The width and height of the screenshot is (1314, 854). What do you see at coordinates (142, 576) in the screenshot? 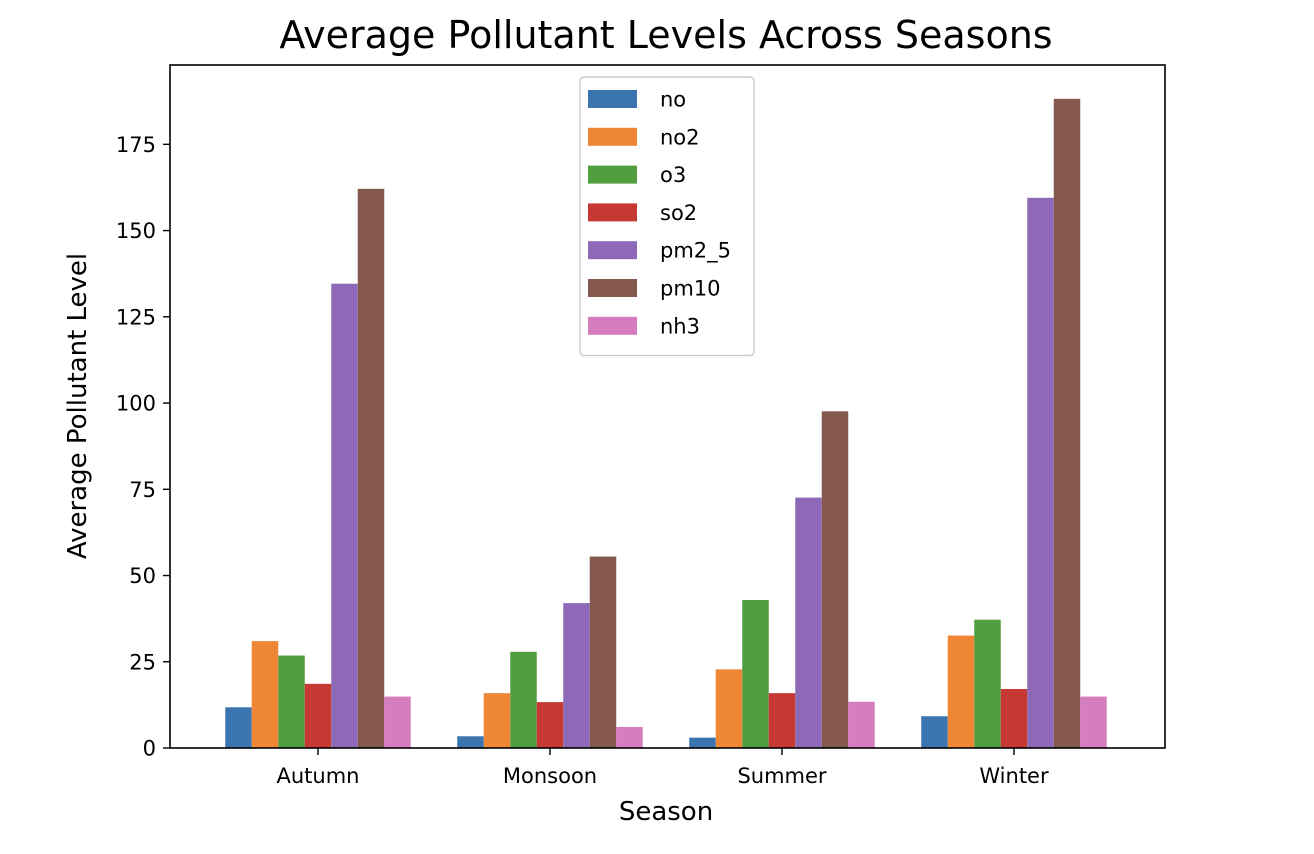
I see `y-tick-label: 50` at bounding box center [142, 576].